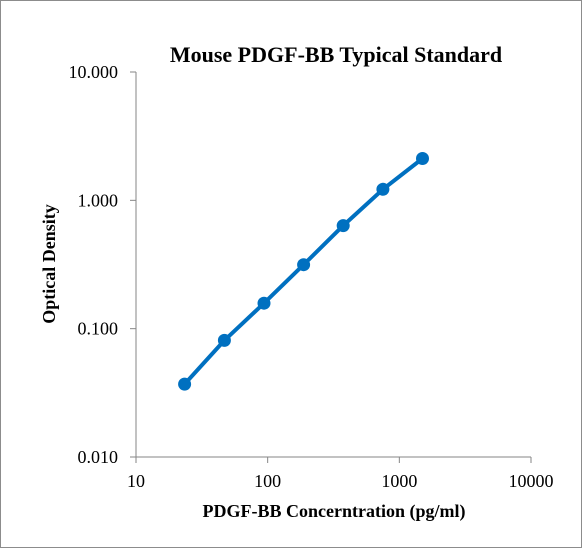 This screenshot has width=582, height=548. What do you see at coordinates (334, 511) in the screenshot?
I see `x-axis-title: PDGF-BB Concerntration (pg/ml)` at bounding box center [334, 511].